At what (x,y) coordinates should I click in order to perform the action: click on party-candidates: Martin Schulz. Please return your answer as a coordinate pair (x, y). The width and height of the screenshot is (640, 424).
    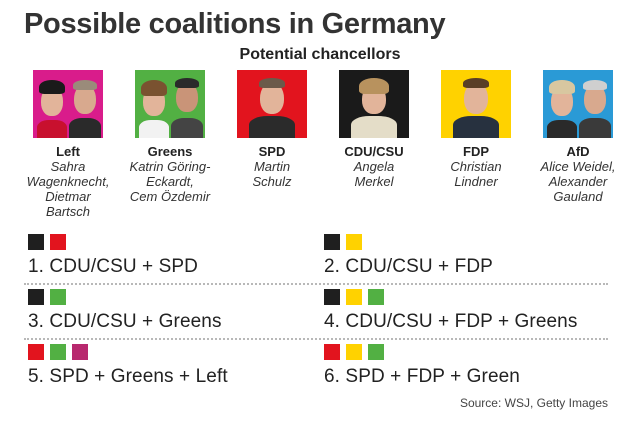
    Looking at the image, I should click on (272, 174).